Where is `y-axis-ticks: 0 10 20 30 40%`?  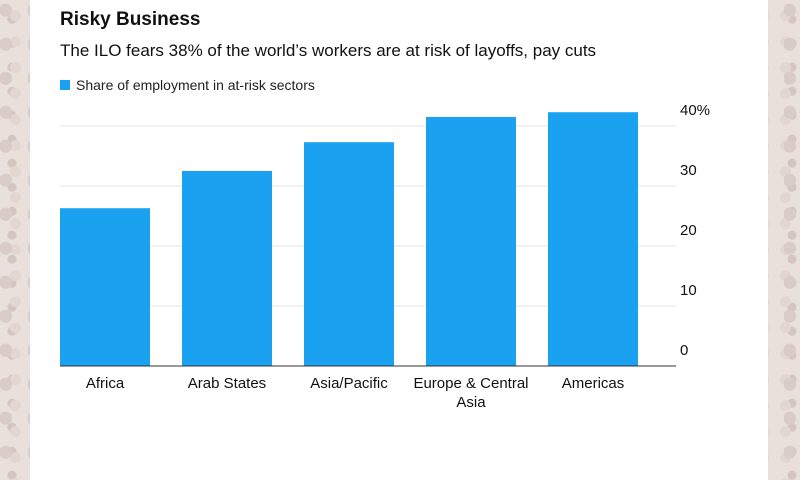 y-axis-ticks: 0 10 20 30 40% is located at coordinates (695, 230).